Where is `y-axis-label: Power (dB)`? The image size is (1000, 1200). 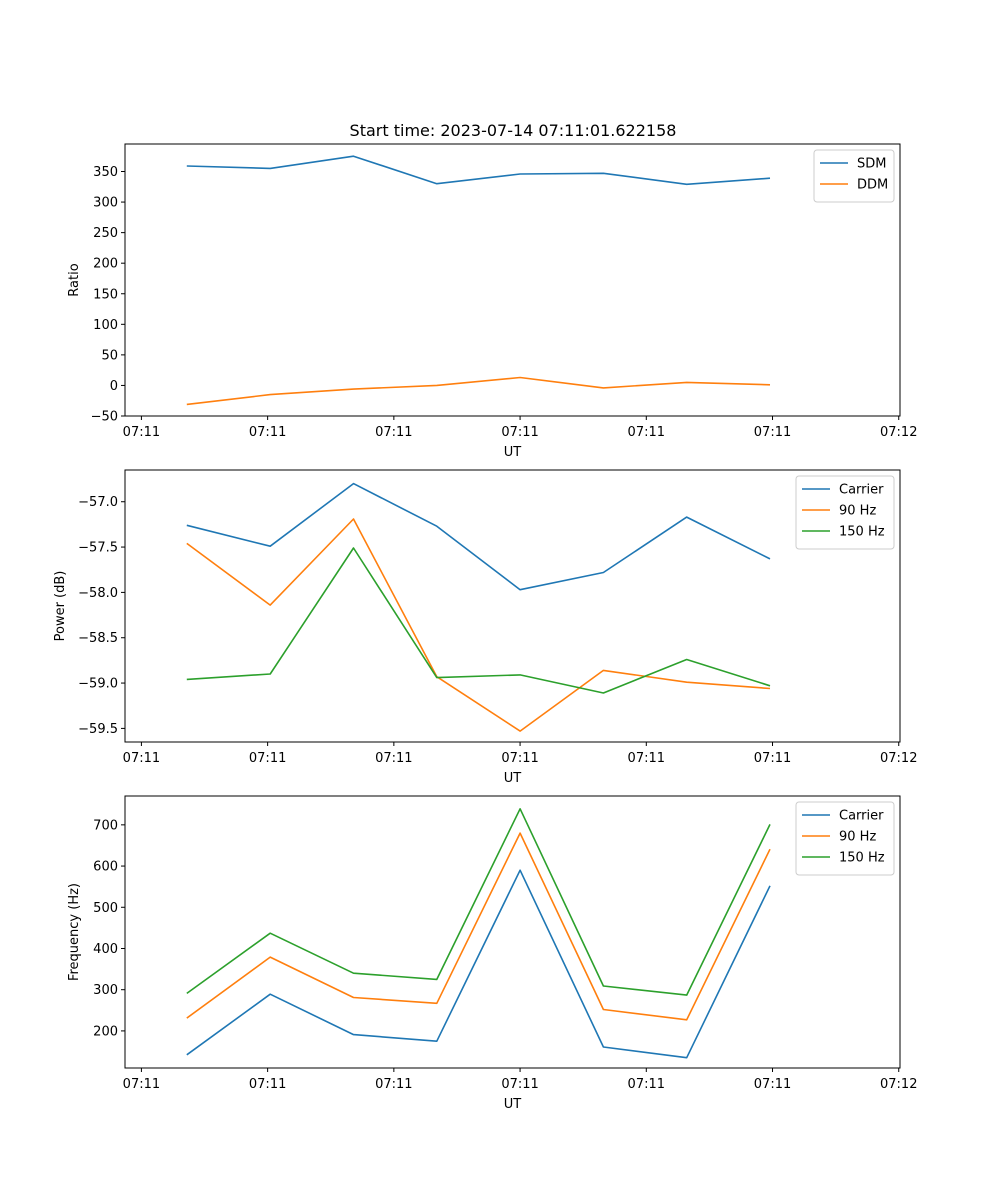
y-axis-label: Power (dB) is located at coordinates (60, 606).